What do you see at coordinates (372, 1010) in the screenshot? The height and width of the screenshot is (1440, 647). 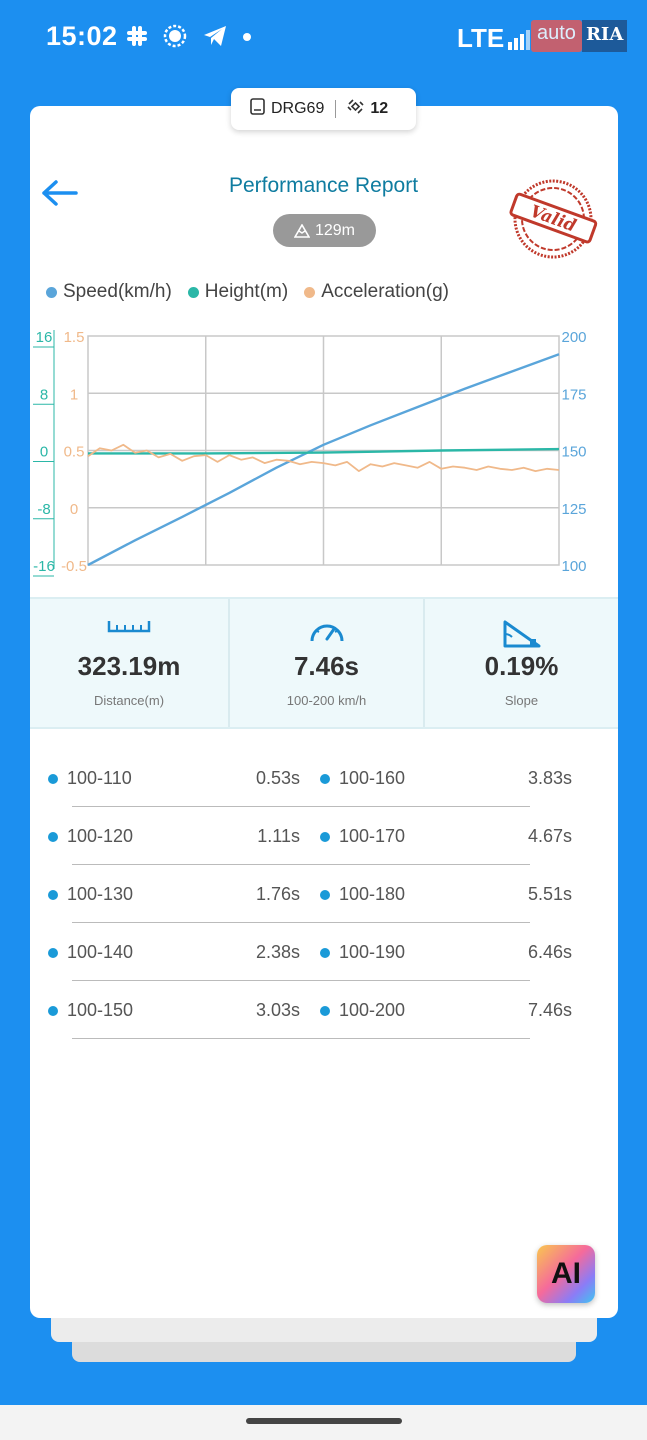 I see `split-range: 100-200` at bounding box center [372, 1010].